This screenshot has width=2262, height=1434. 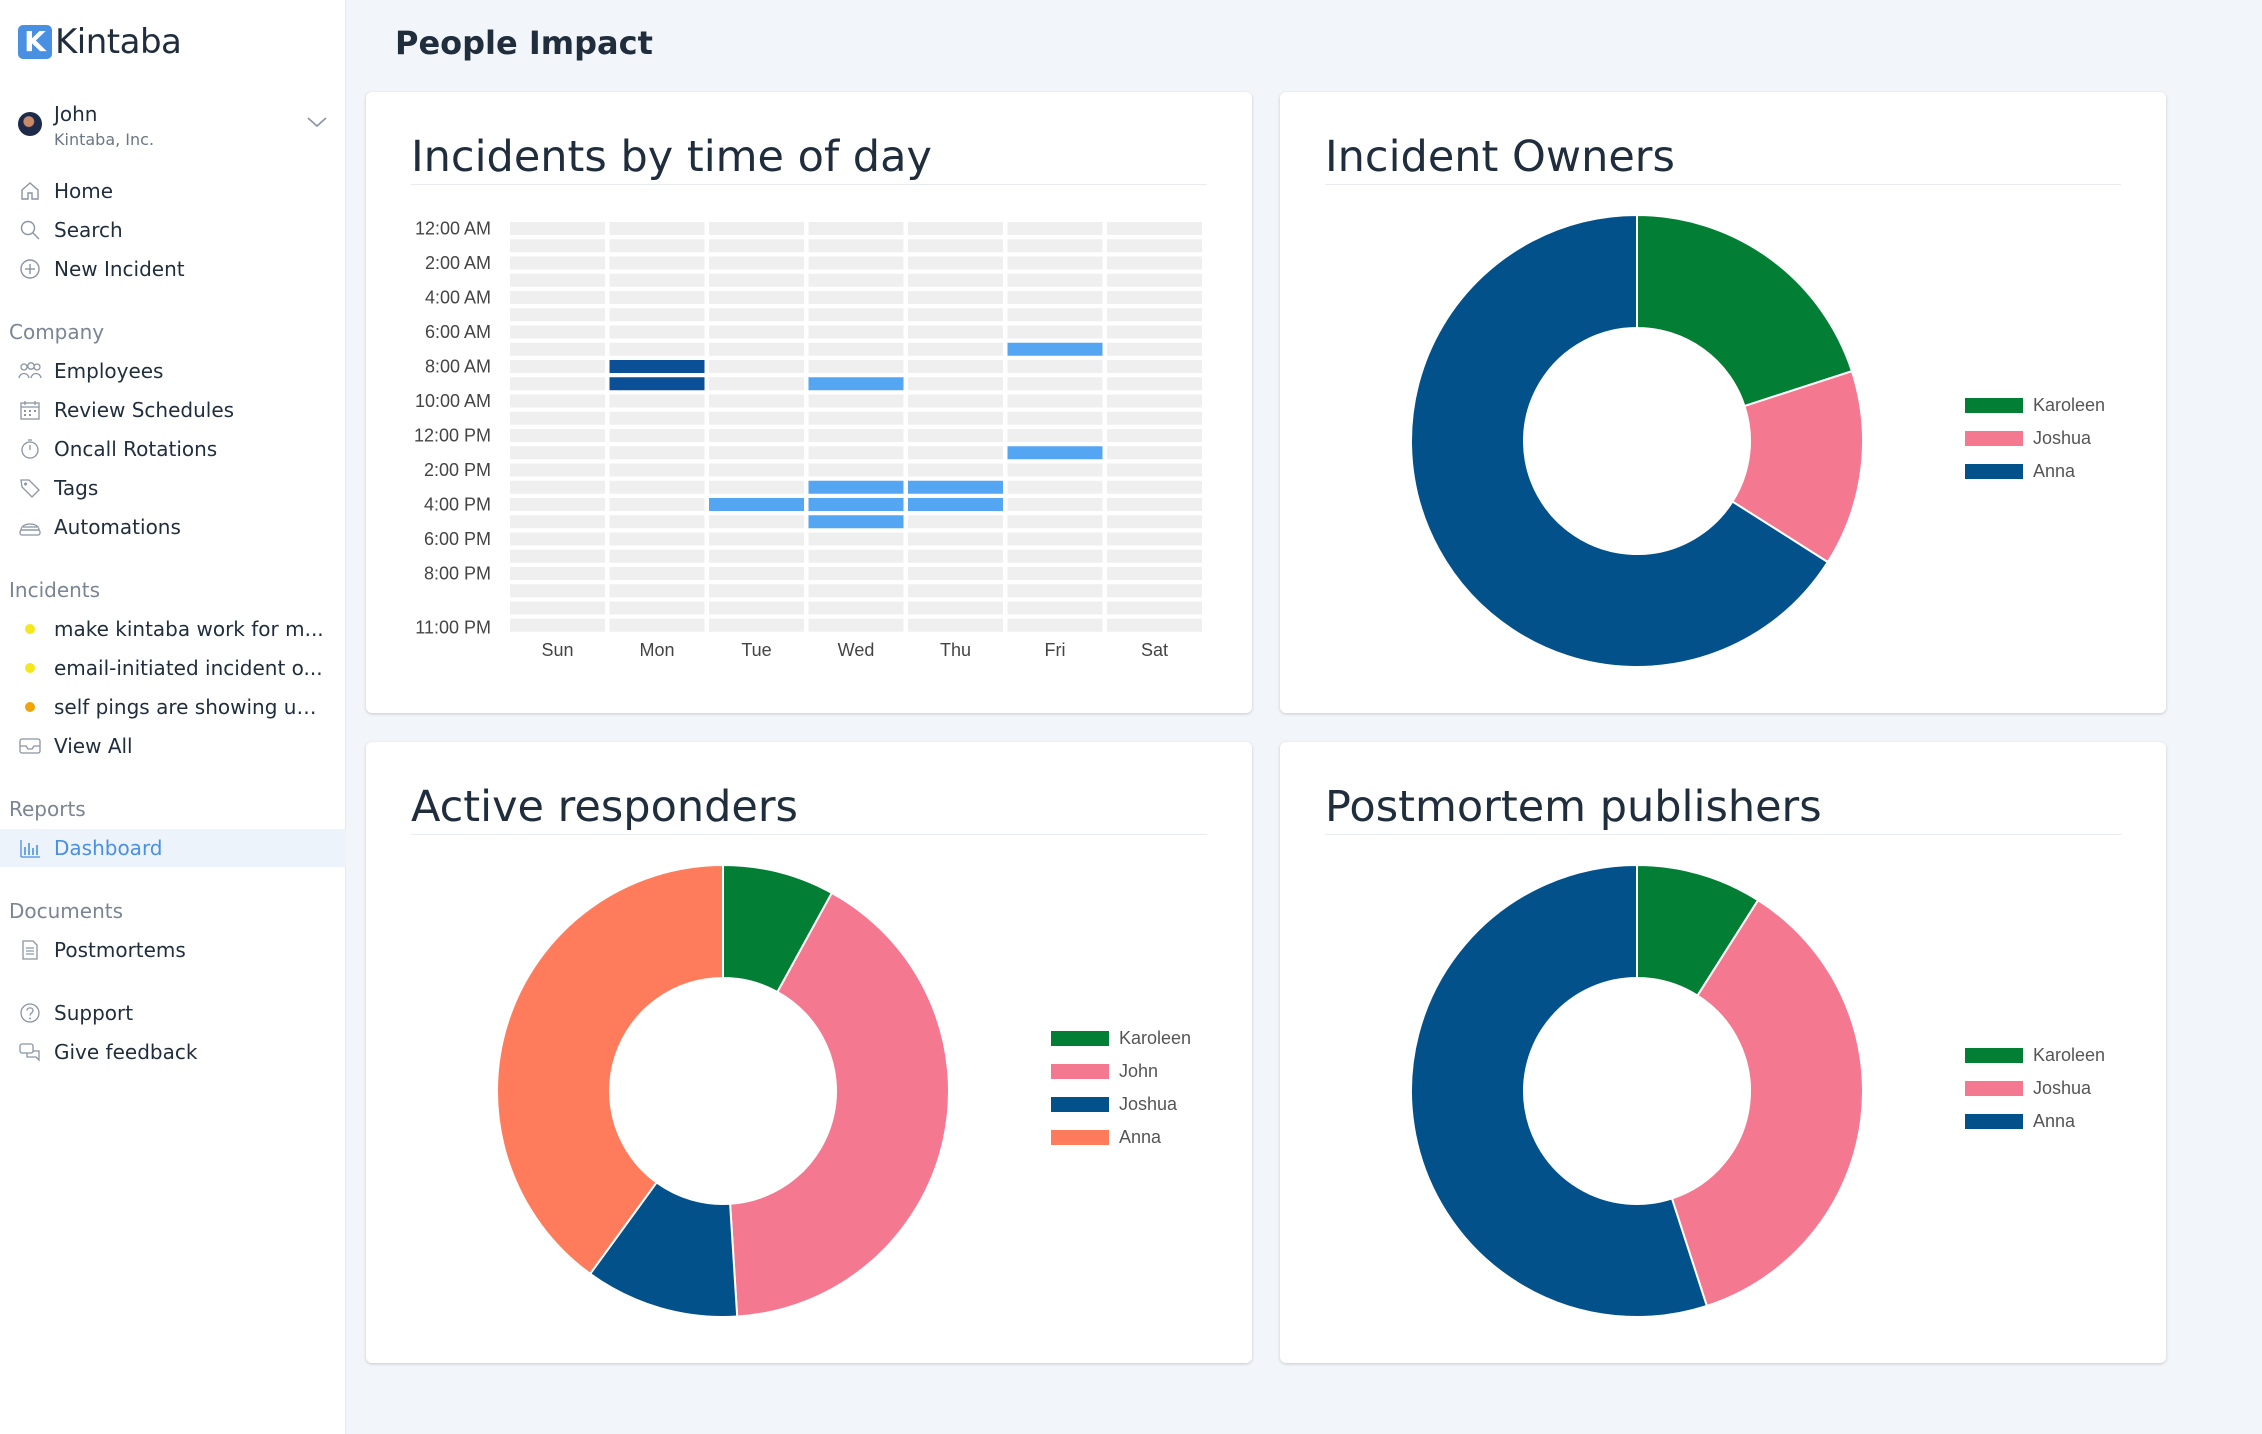 I want to click on legend-label: Joshua, so click(x=2062, y=1088).